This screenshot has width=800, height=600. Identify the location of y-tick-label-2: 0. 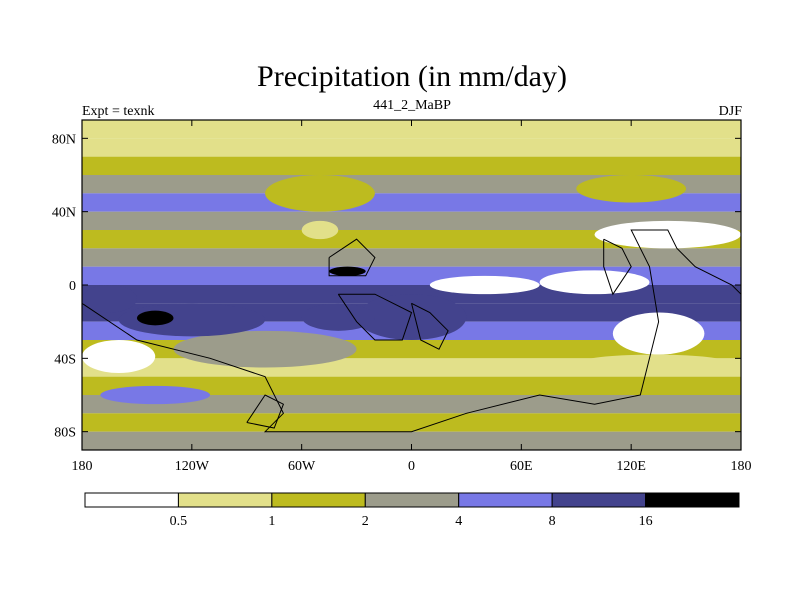
(72, 286).